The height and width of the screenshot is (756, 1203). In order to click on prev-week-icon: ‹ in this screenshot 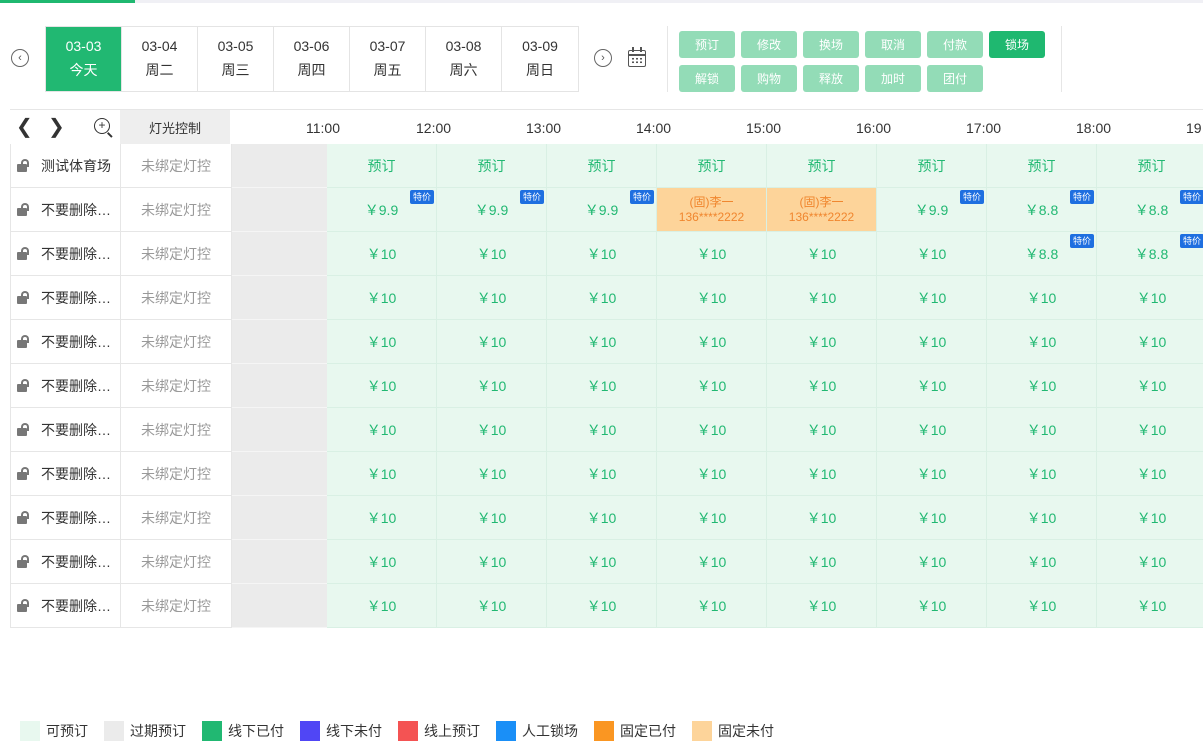, I will do `click(20, 58)`.